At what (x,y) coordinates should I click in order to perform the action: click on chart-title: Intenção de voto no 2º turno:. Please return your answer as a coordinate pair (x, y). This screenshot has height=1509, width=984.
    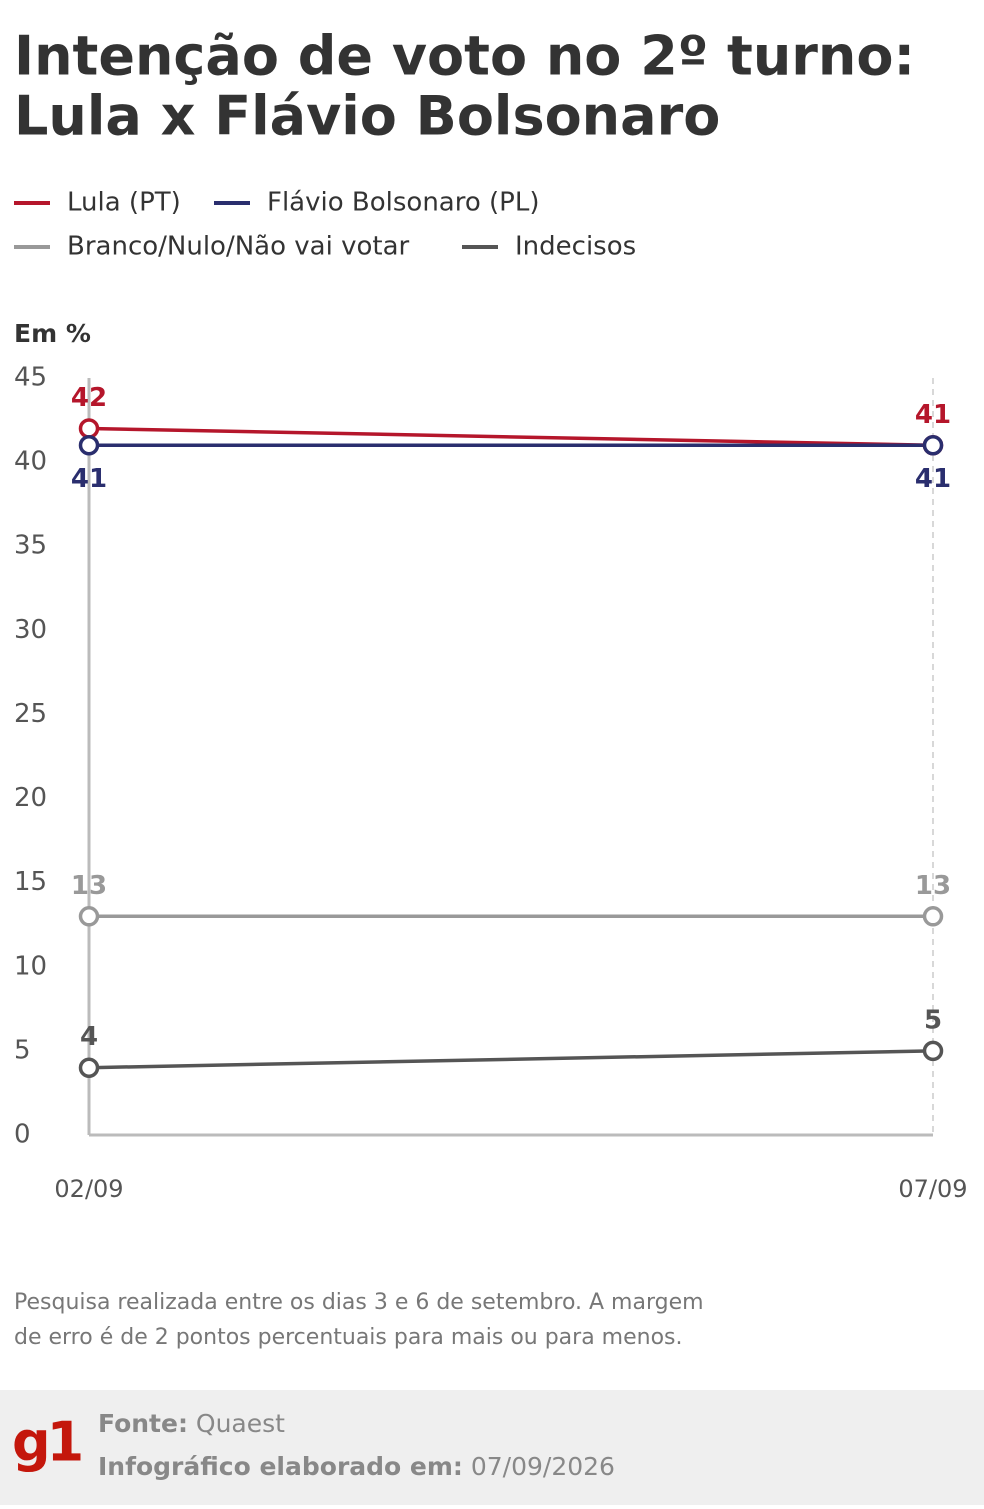
    Looking at the image, I should click on (464, 56).